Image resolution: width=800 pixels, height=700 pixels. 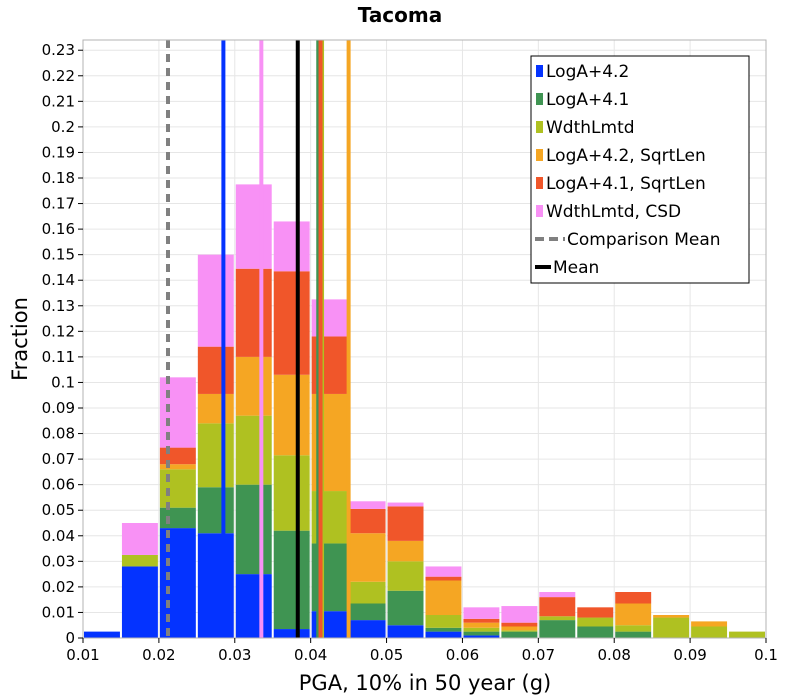 What do you see at coordinates (253, 226) in the screenshot?
I see `bar-bin4-wdthlmtd-csd` at bounding box center [253, 226].